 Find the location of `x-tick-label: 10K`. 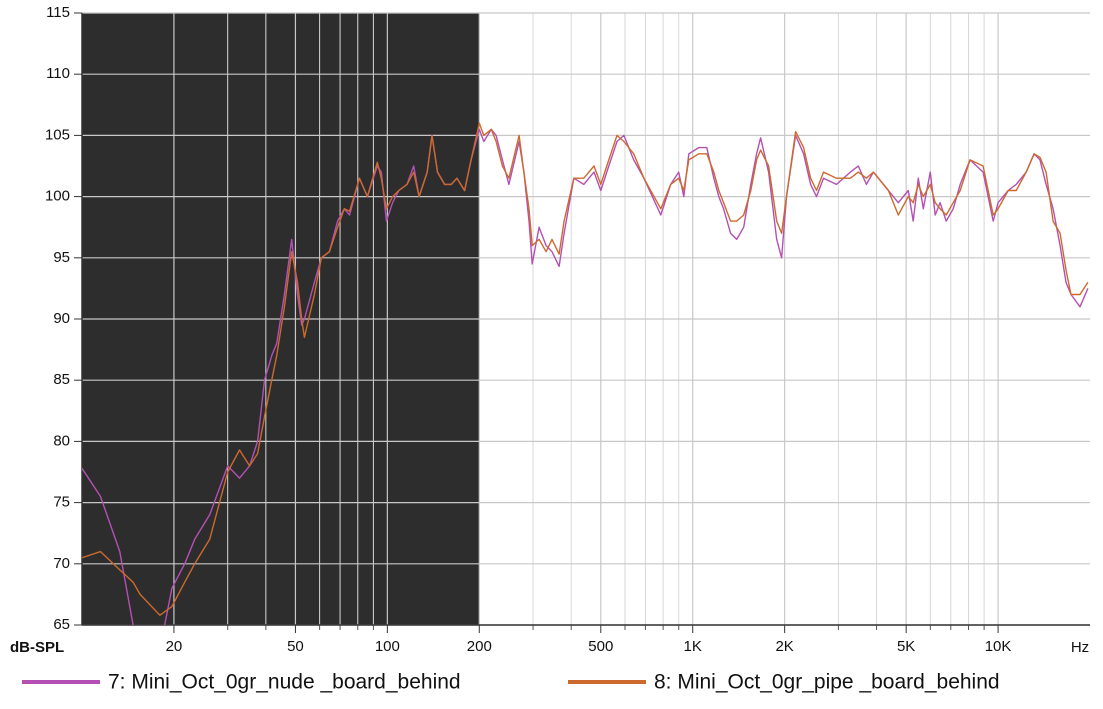

x-tick-label: 10K is located at coordinates (998, 646).